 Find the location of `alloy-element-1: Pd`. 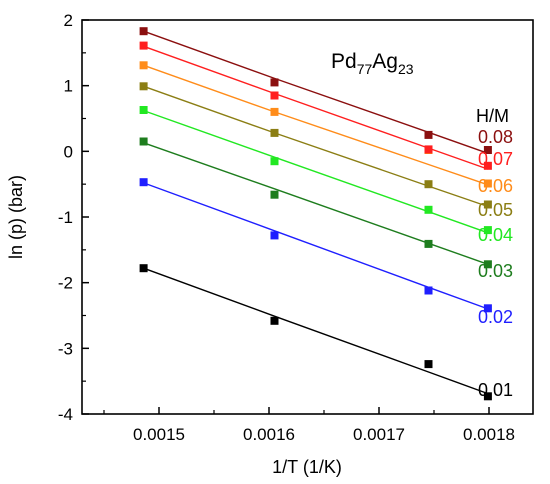

alloy-element-1: Pd is located at coordinates (344, 61).